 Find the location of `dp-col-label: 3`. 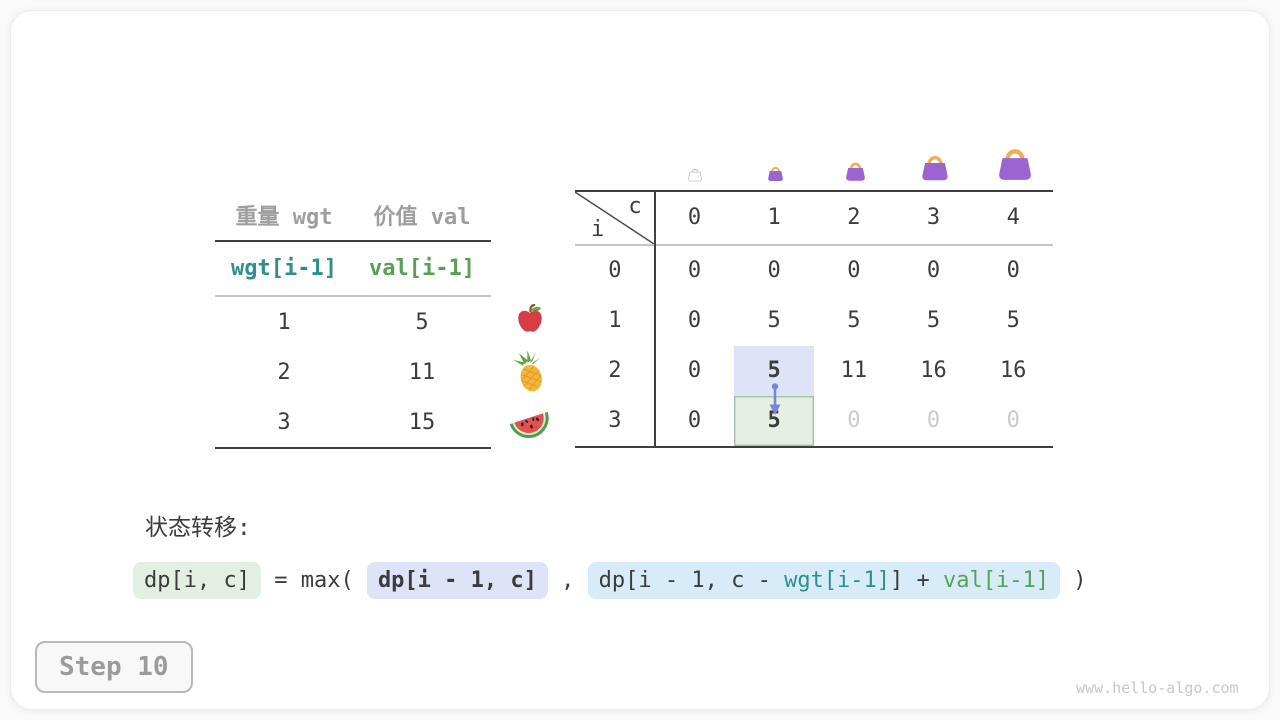

dp-col-label: 3 is located at coordinates (933, 217).